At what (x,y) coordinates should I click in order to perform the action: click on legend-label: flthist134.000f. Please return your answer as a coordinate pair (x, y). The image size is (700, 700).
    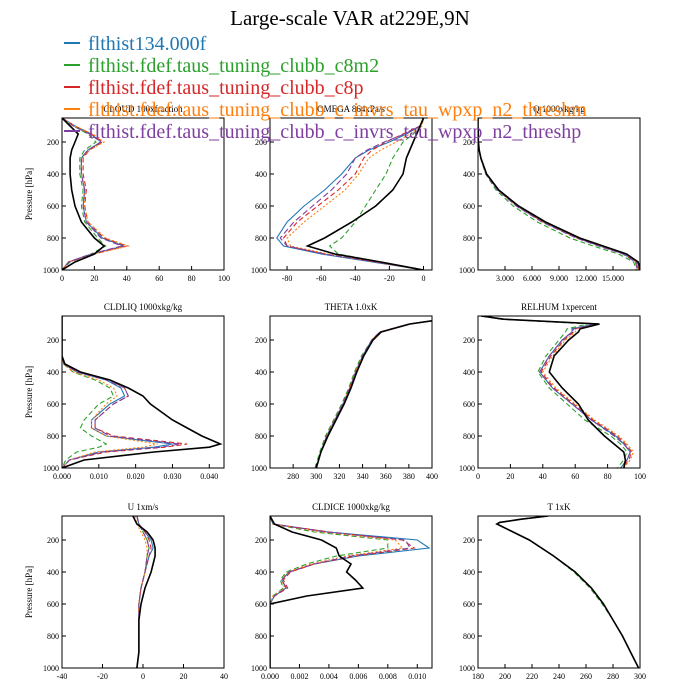
    Looking at the image, I should click on (147, 44).